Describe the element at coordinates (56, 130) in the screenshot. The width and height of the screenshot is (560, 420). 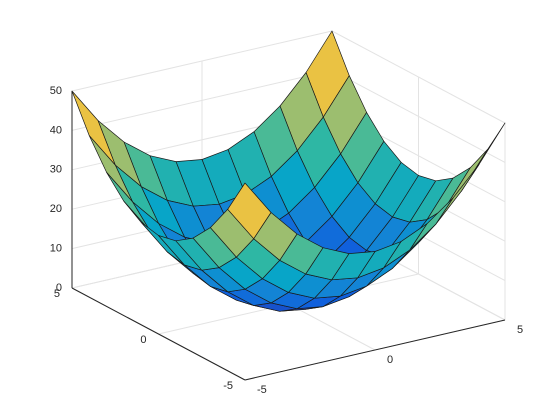
I see `z-tick-label: 40` at that location.